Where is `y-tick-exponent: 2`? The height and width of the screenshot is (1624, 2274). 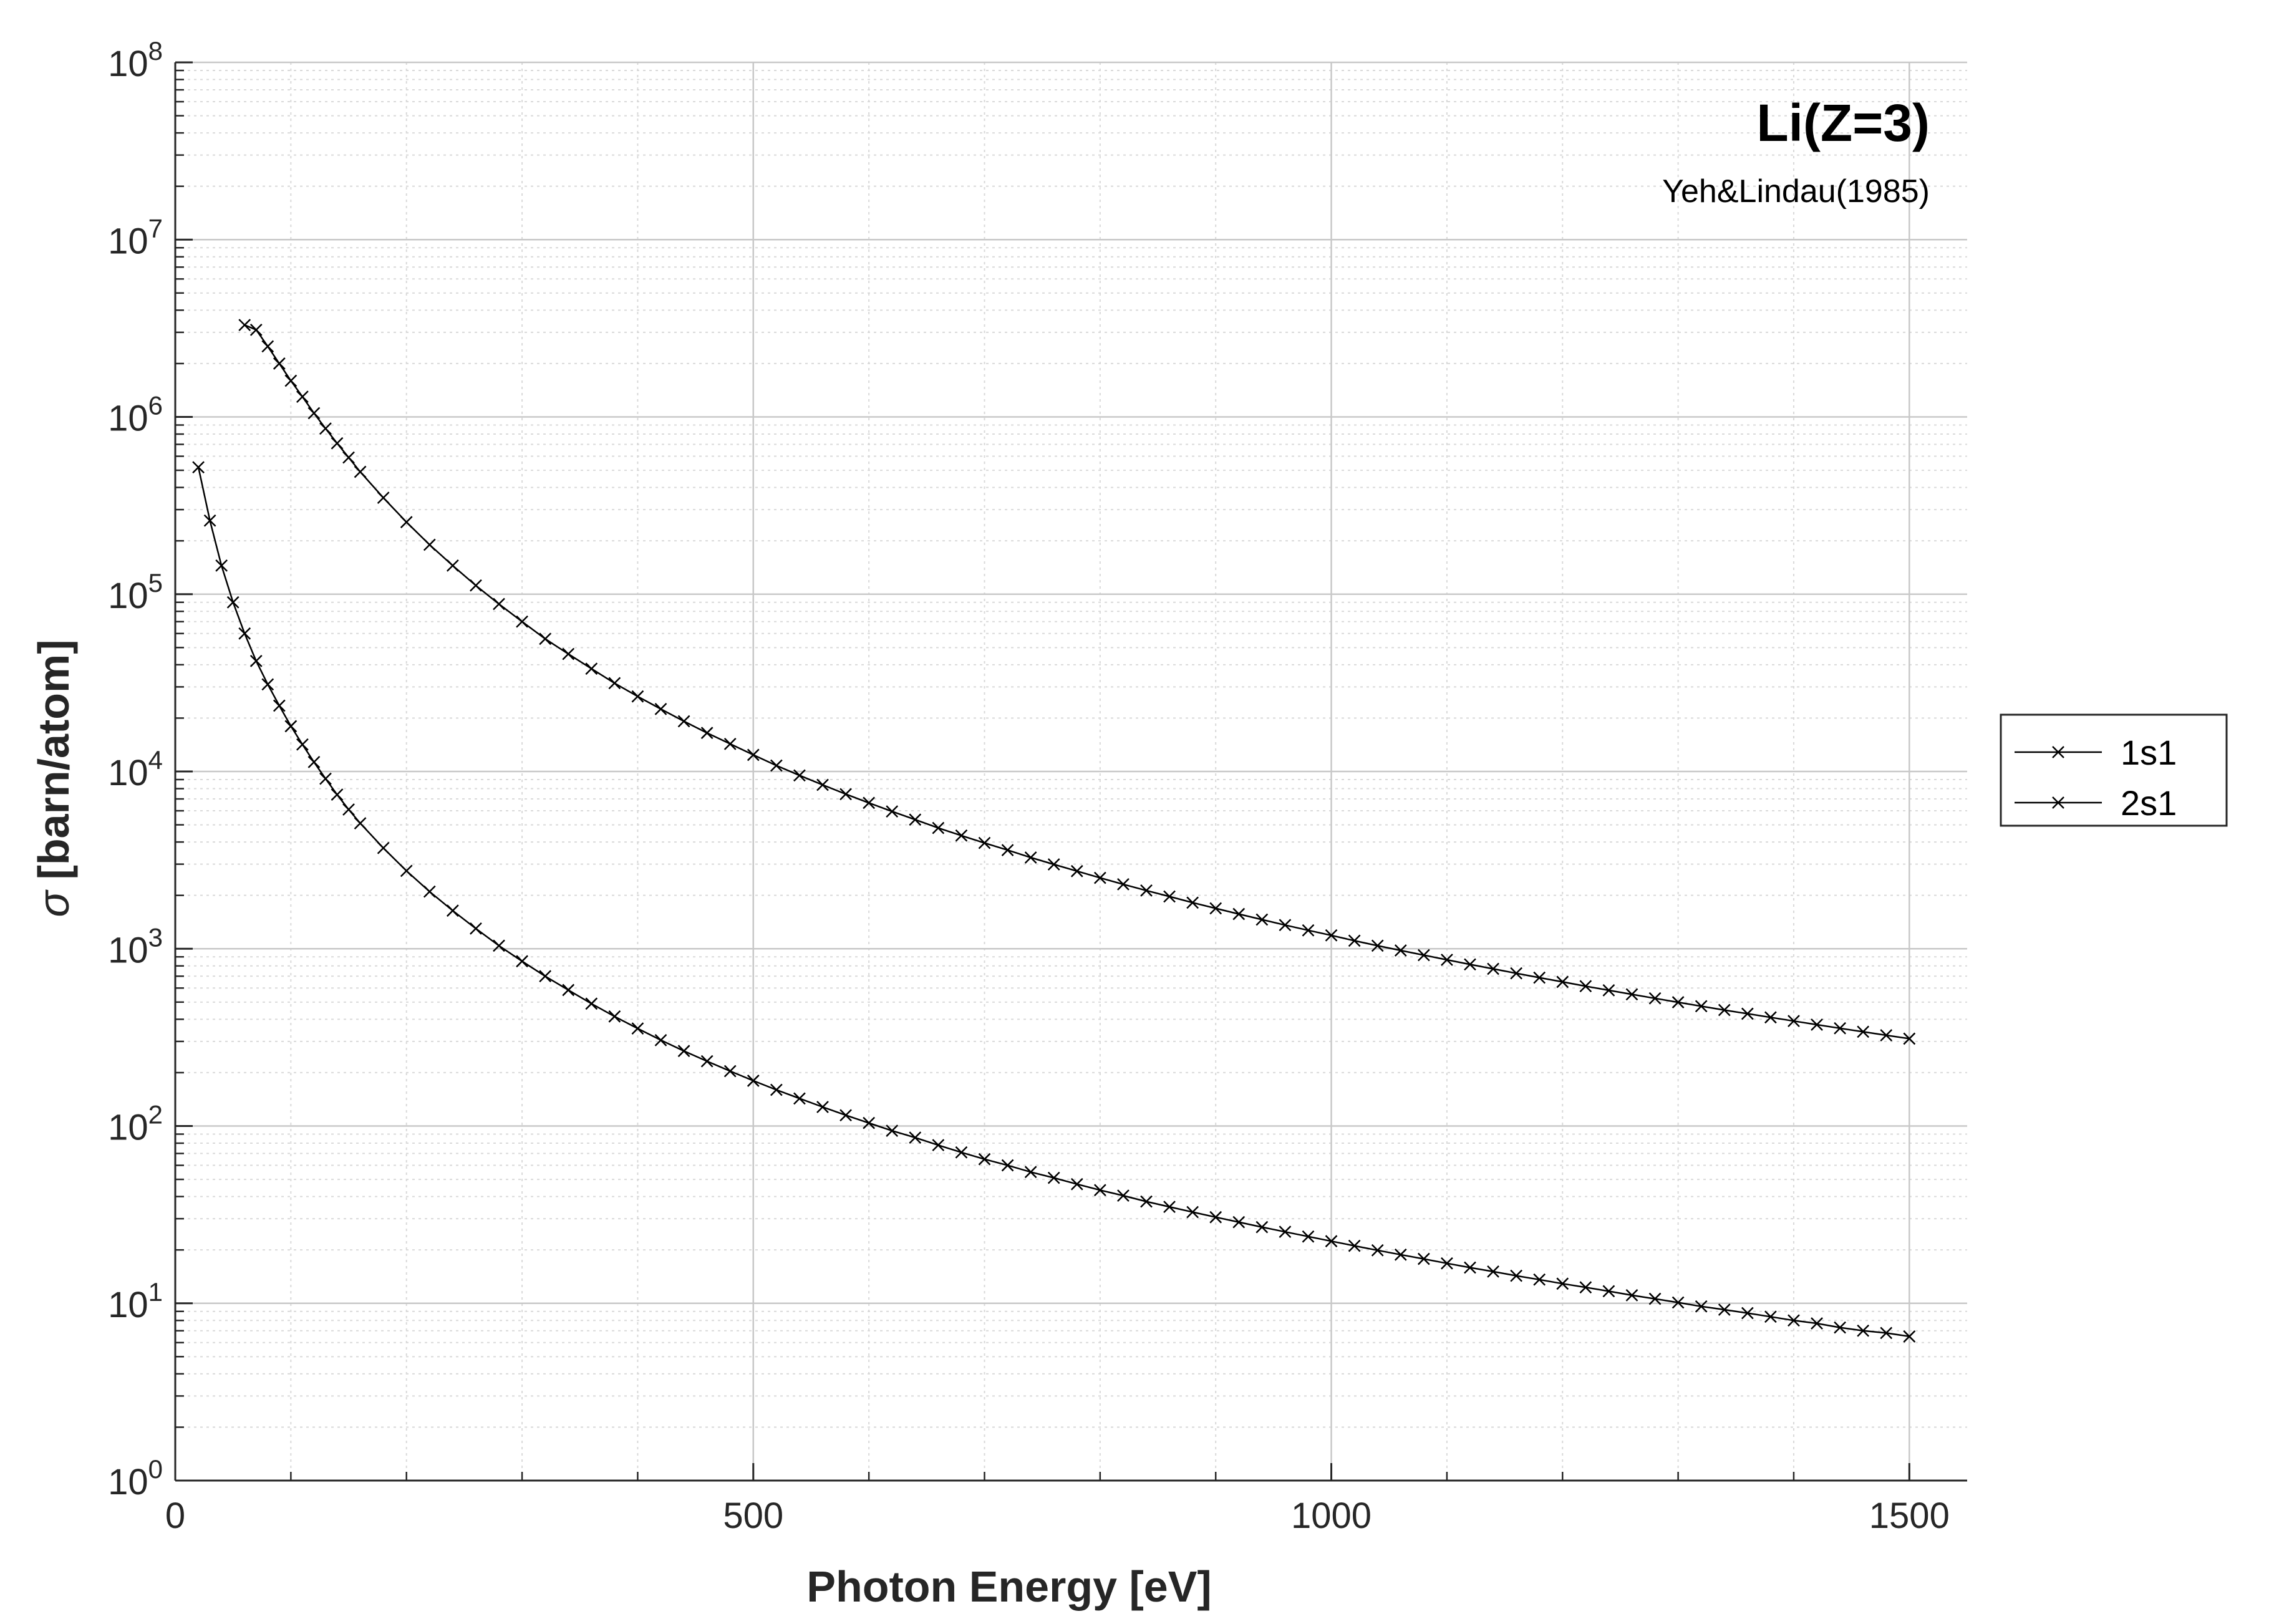
y-tick-exponent: 2 is located at coordinates (155, 1114).